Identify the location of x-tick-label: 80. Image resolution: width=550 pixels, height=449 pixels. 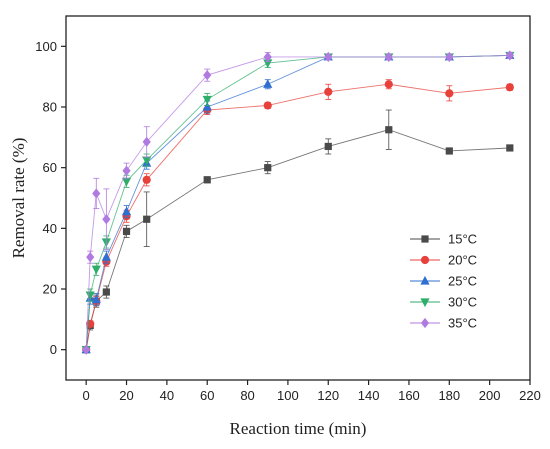
(247, 395).